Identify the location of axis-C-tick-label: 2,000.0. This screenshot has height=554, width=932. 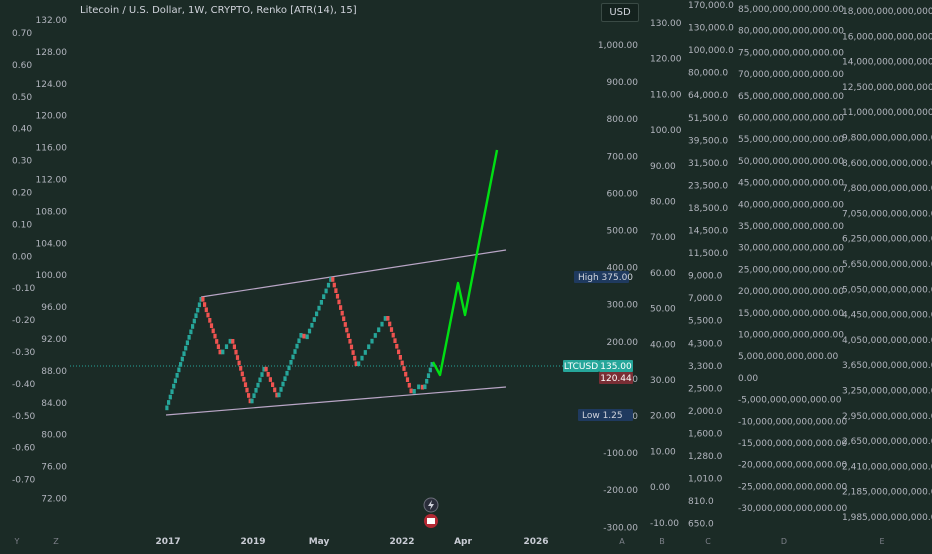
(705, 412).